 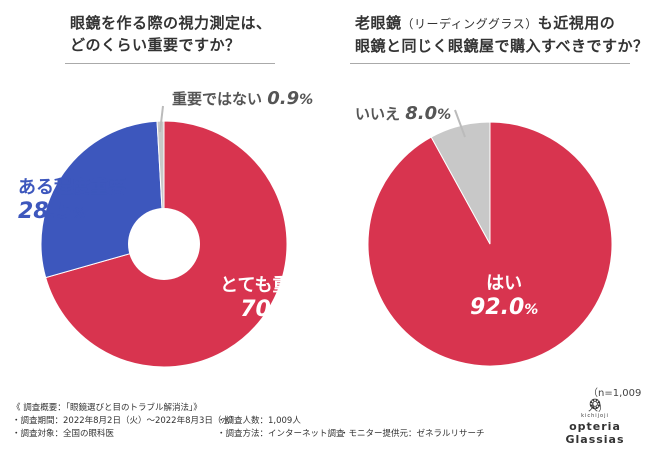 I want to click on survey-period: ・調査期間：2022年8月2日（火）～2022年8月3日（水）, so click(x=125, y=421).